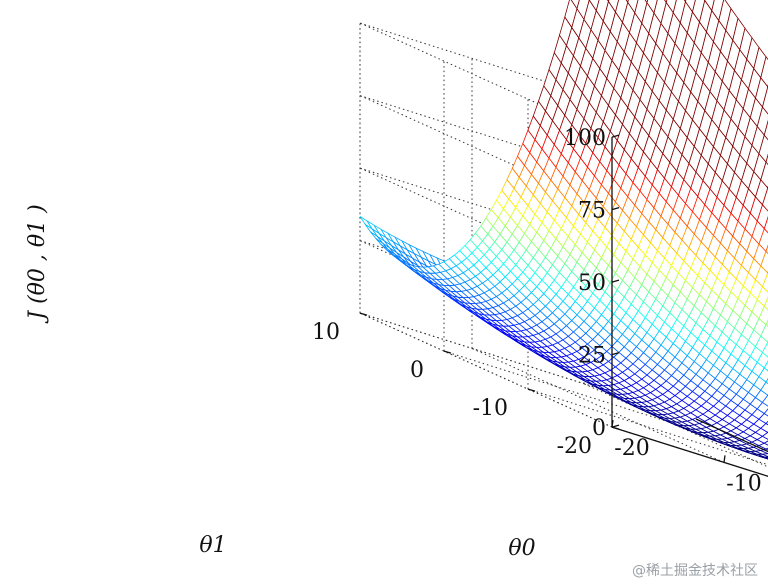 This screenshot has height=588, width=768. Describe the element at coordinates (585, 138) in the screenshot. I see `z-tick-label: 100` at that location.